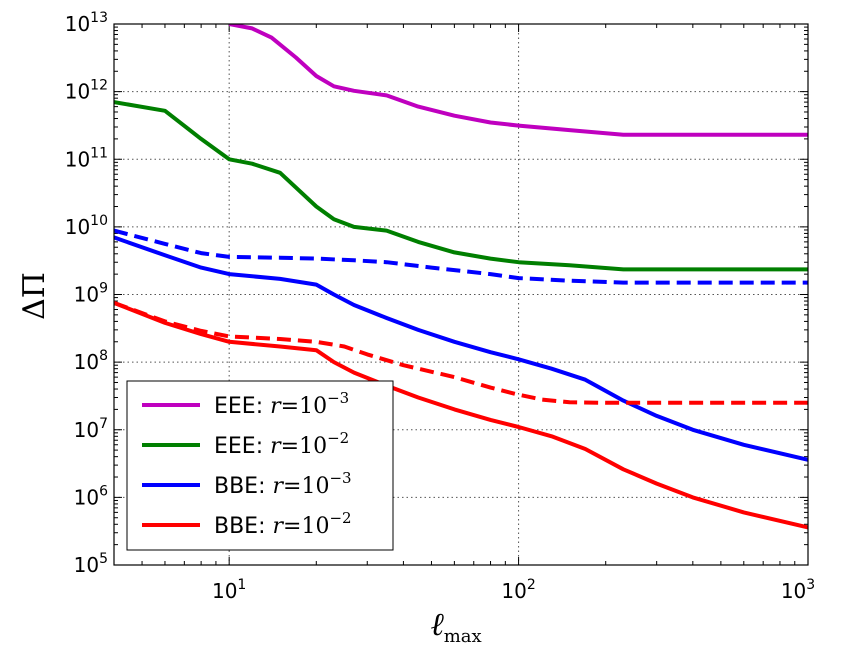 This screenshot has height=650, width=843. What do you see at coordinates (91, 496) in the screenshot?
I see `y-tick-label: 10⁶` at bounding box center [91, 496].